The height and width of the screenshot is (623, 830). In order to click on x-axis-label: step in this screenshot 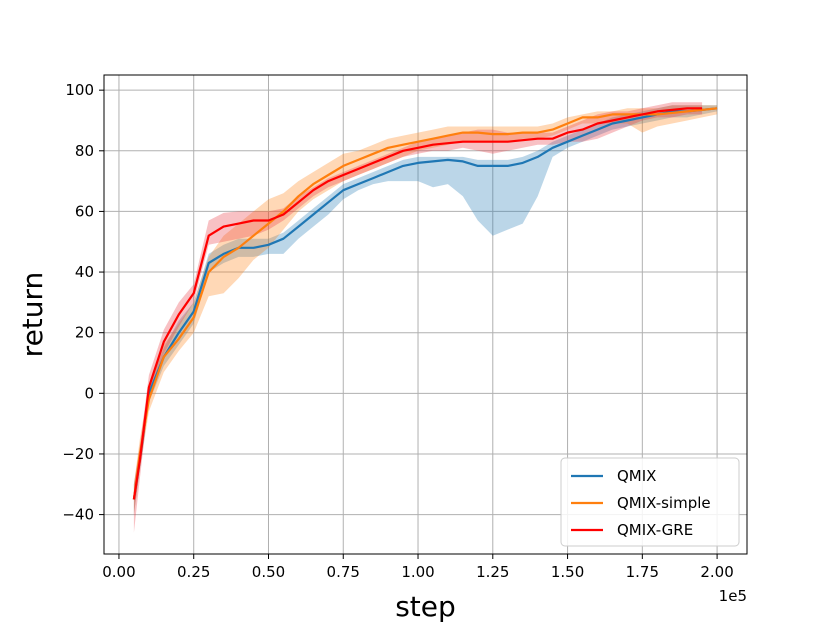, I will do `click(425, 606)`.